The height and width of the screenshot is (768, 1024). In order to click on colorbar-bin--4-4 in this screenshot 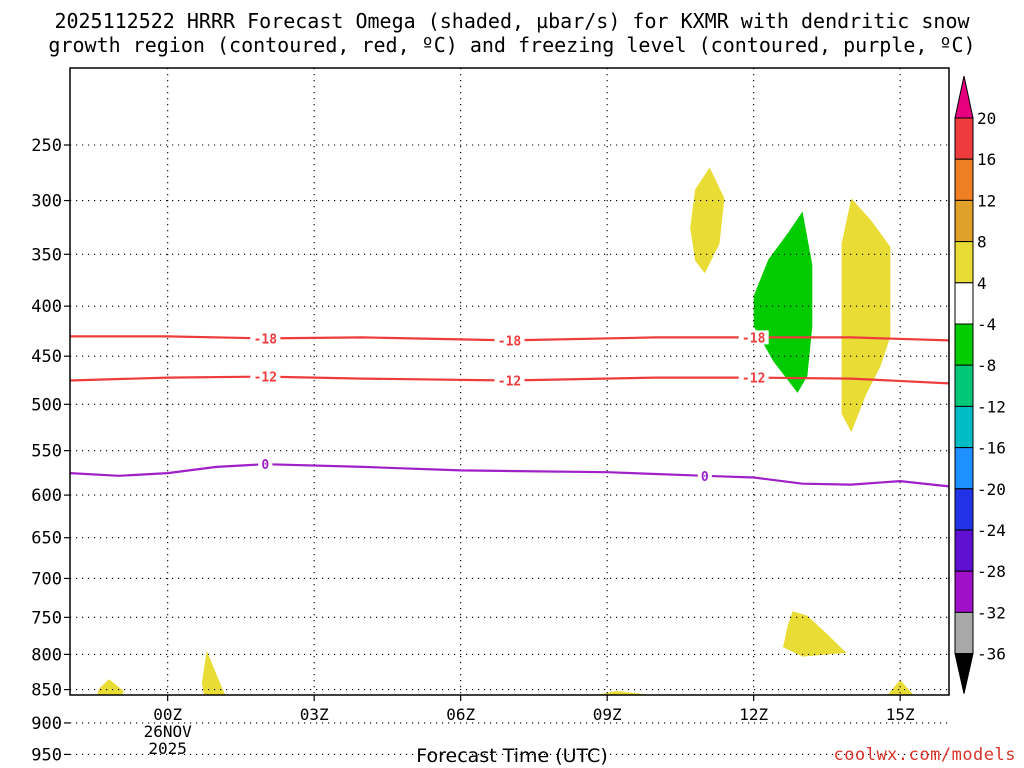, I will do `click(964, 303)`.